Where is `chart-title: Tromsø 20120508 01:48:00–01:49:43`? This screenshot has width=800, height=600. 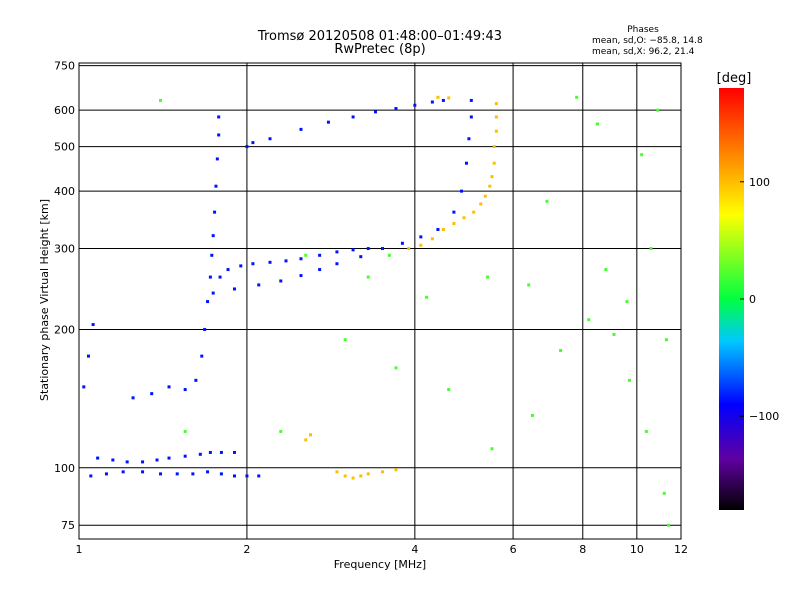 chart-title: Tromsø 20120508 01:48:00–01:49:43 is located at coordinates (379, 36).